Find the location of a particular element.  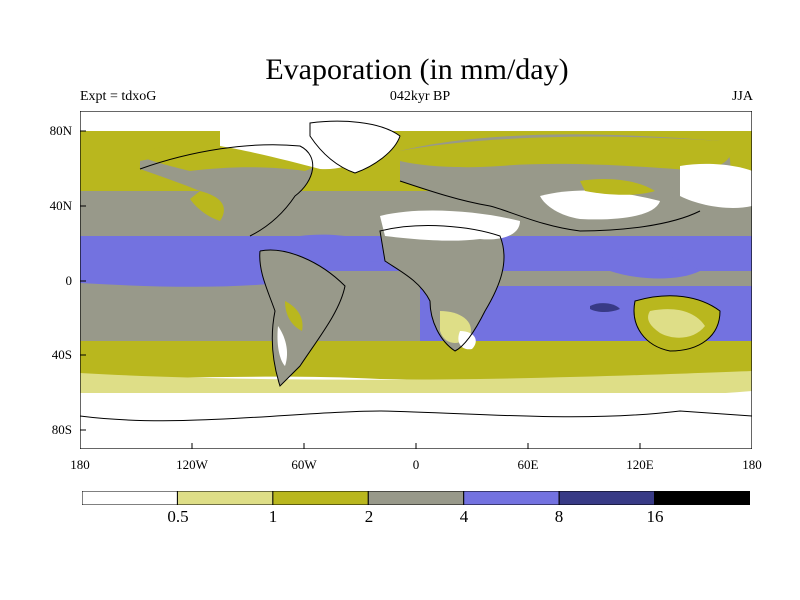

indian-ocean-dark is located at coordinates (605, 307).